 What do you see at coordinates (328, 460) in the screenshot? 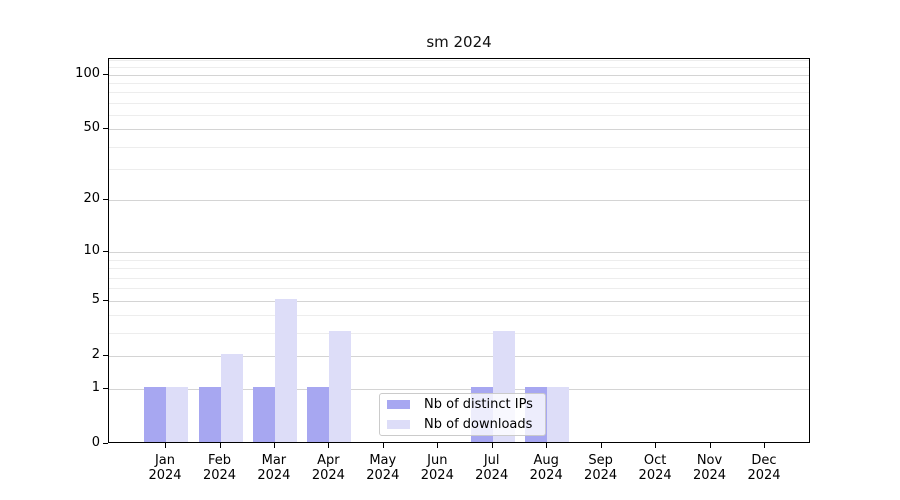
I see `x-tick-label-month: Apr` at bounding box center [328, 460].